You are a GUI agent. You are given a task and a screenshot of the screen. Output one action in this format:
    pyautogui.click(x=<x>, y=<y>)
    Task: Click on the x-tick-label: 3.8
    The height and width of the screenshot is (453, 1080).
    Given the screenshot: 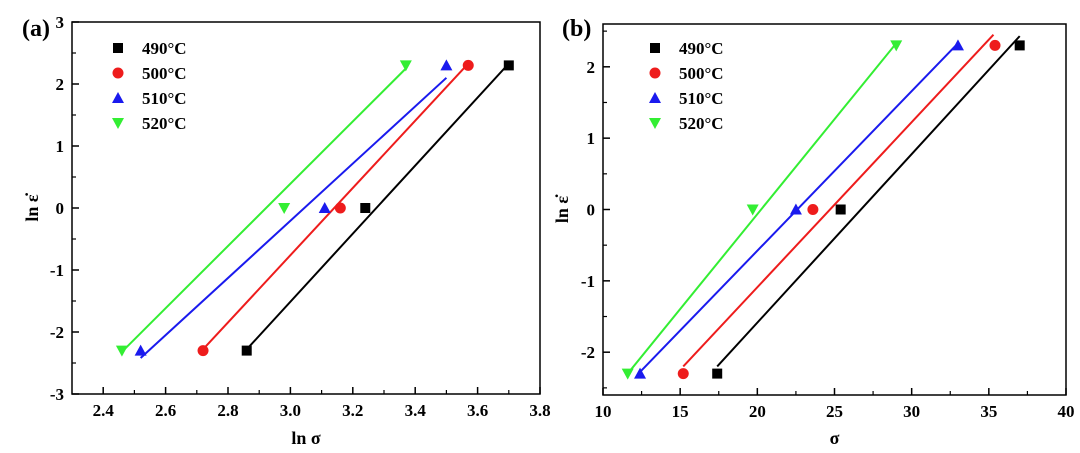 What is the action you would take?
    pyautogui.click(x=539, y=410)
    